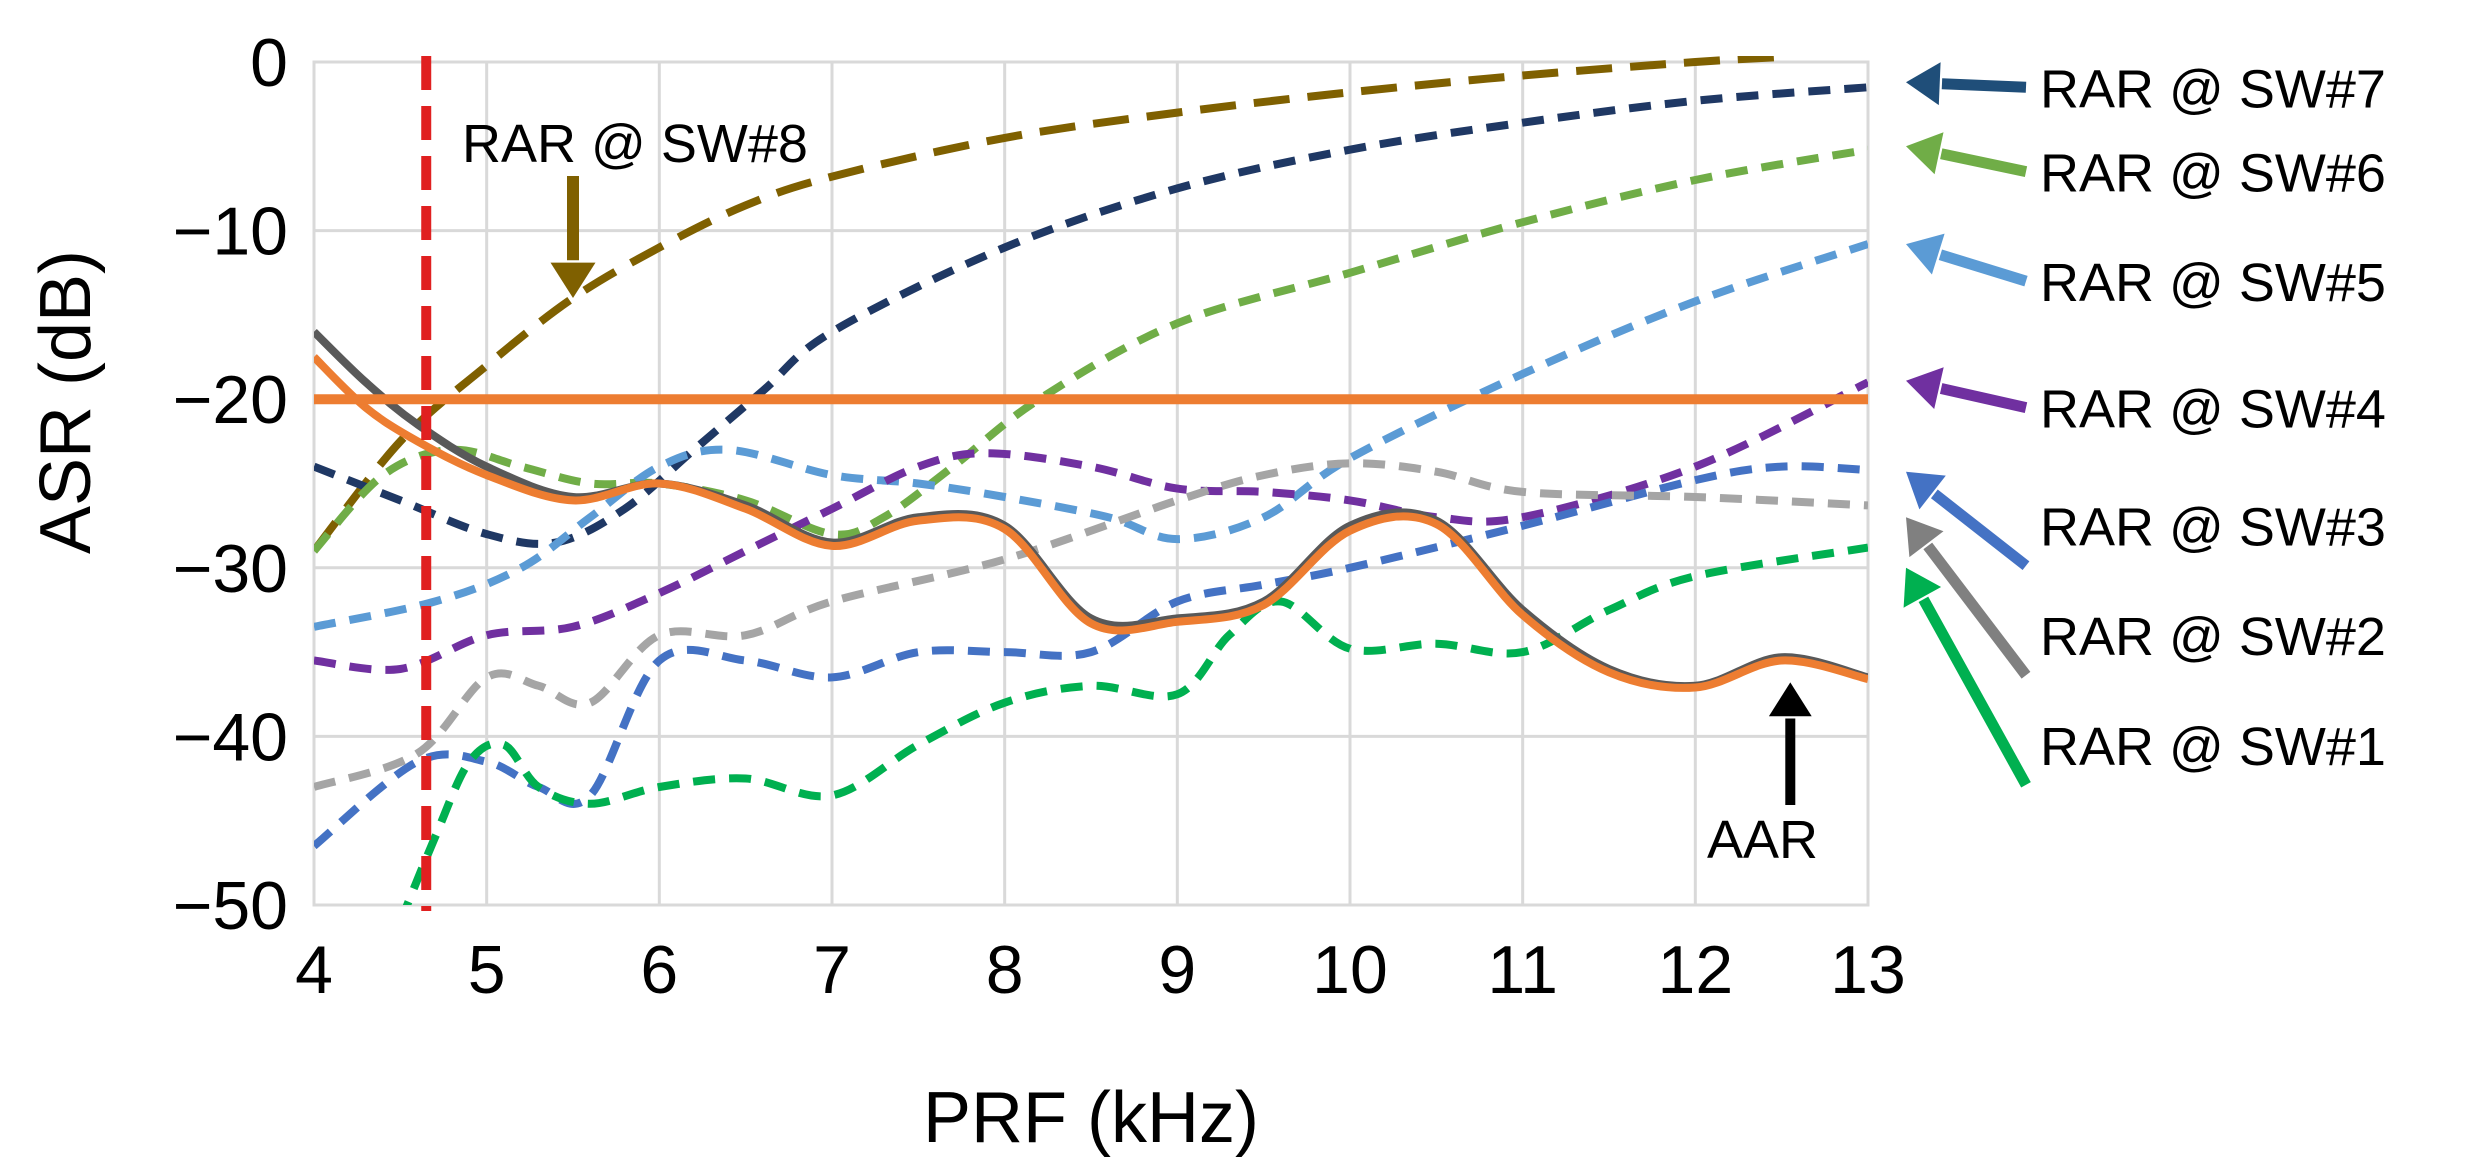 The height and width of the screenshot is (1168, 2466). What do you see at coordinates (1983, 268) in the screenshot?
I see `right-arrow-sw5-shaft` at bounding box center [1983, 268].